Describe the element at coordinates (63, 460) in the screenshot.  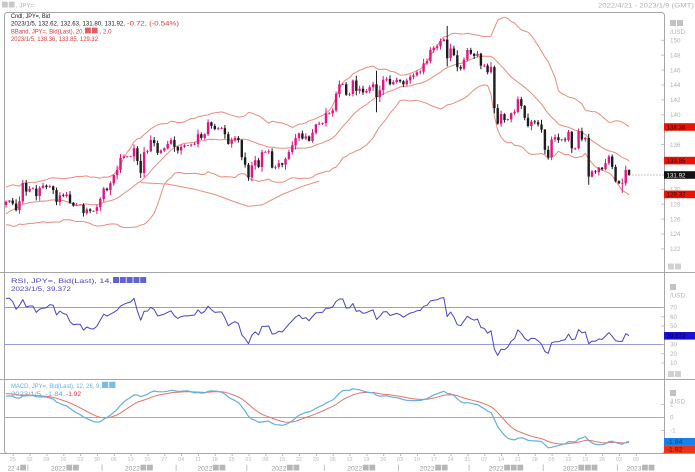
I see `svg-text: 16` at that location.